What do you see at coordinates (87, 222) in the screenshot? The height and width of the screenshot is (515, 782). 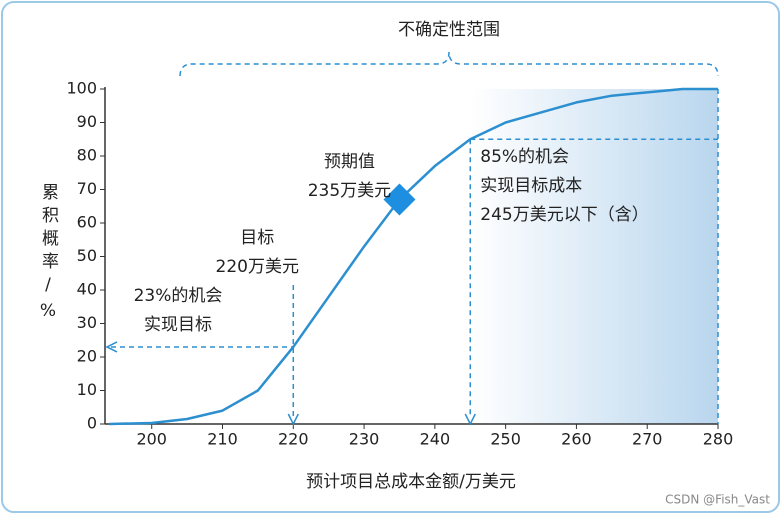 I see `y-tick-label: 60` at bounding box center [87, 222].